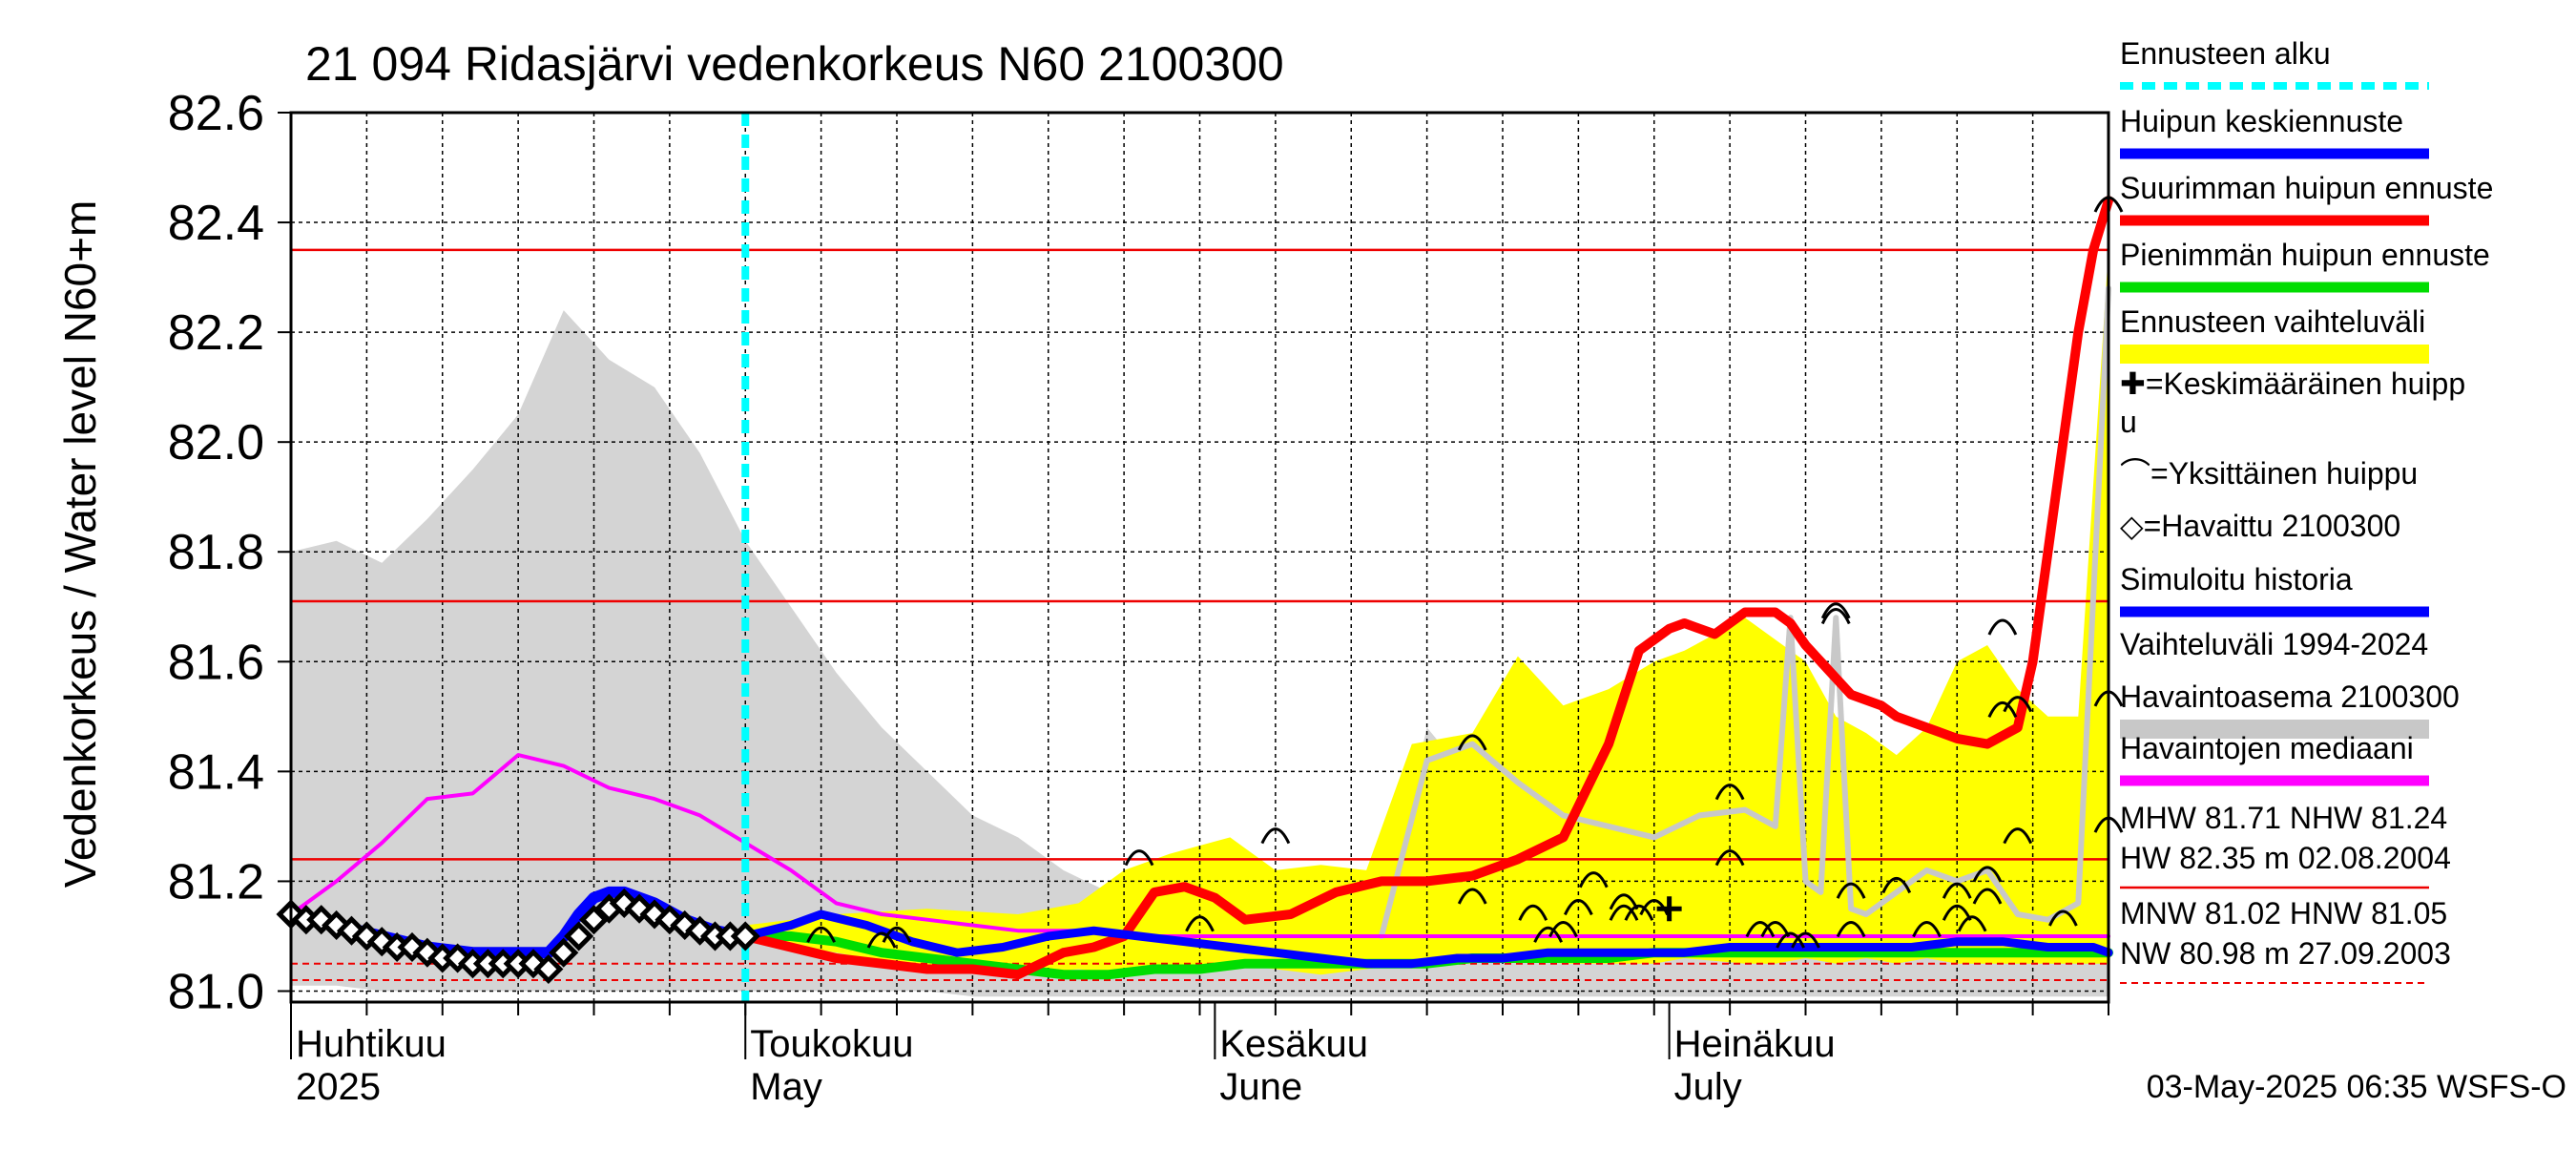  What do you see at coordinates (2225, 53) in the screenshot?
I see `legend-label: Ennusteen alku` at bounding box center [2225, 53].